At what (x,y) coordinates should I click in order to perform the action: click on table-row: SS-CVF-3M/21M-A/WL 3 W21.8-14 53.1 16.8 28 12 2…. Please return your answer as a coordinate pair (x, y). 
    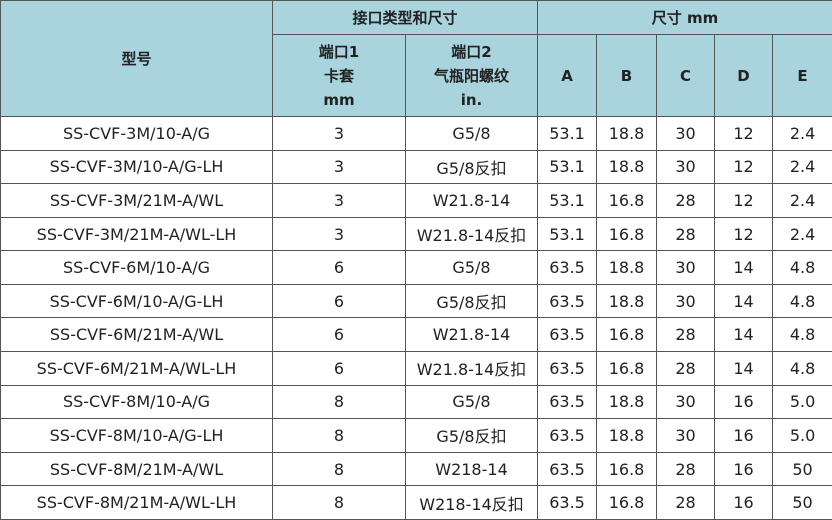
    Looking at the image, I should click on (416, 200).